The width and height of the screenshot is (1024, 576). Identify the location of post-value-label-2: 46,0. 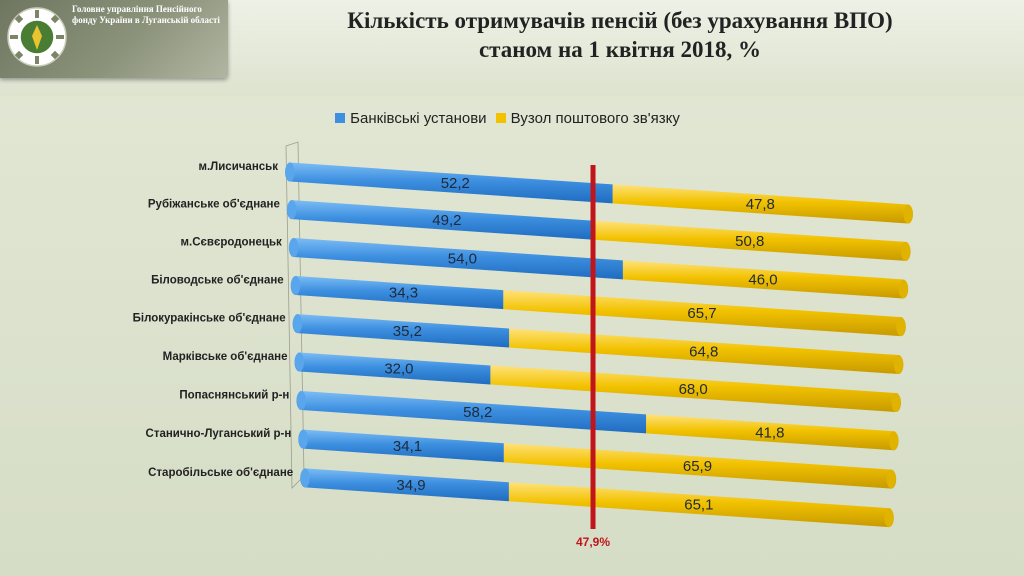
(762, 279).